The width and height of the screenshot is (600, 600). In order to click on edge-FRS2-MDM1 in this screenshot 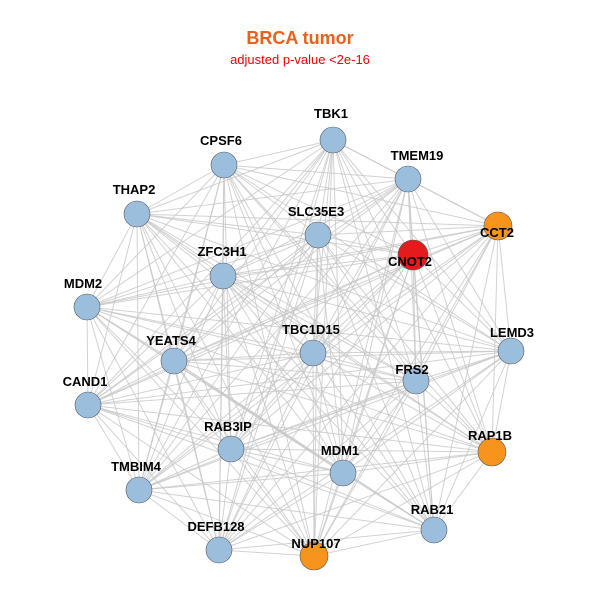, I will do `click(379, 427)`.